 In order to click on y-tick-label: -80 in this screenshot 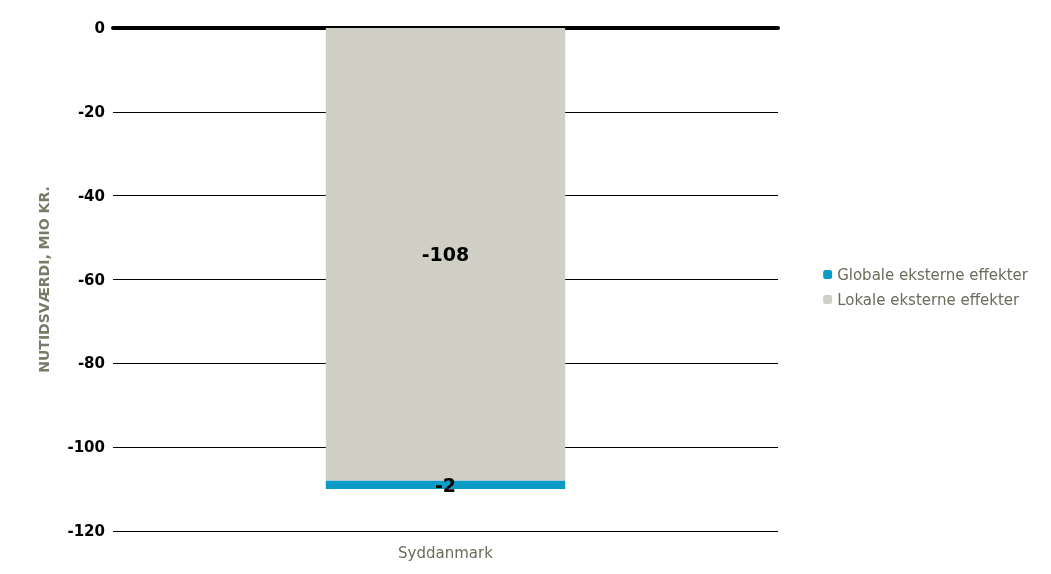, I will do `click(91, 363)`.